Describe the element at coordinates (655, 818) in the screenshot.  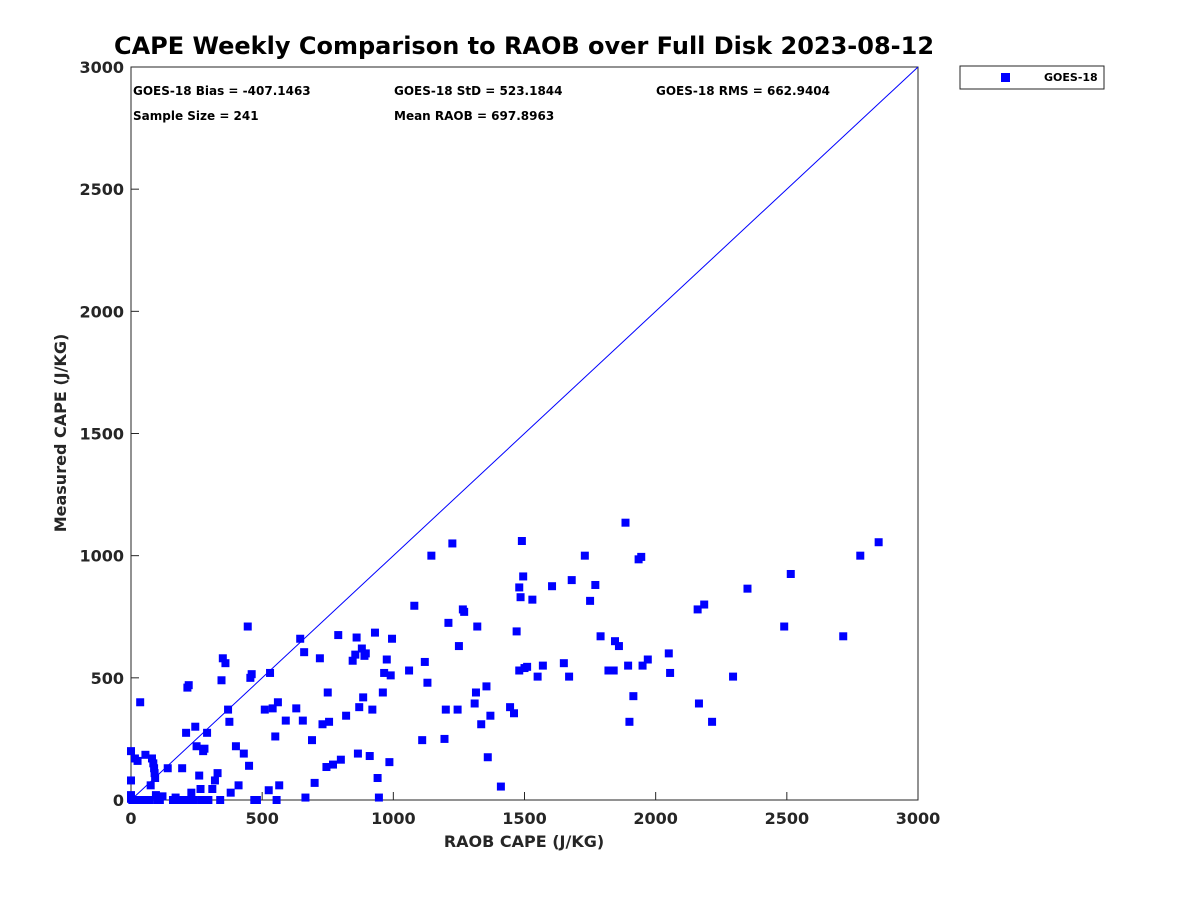
I see `x-tick-label: 2000` at that location.